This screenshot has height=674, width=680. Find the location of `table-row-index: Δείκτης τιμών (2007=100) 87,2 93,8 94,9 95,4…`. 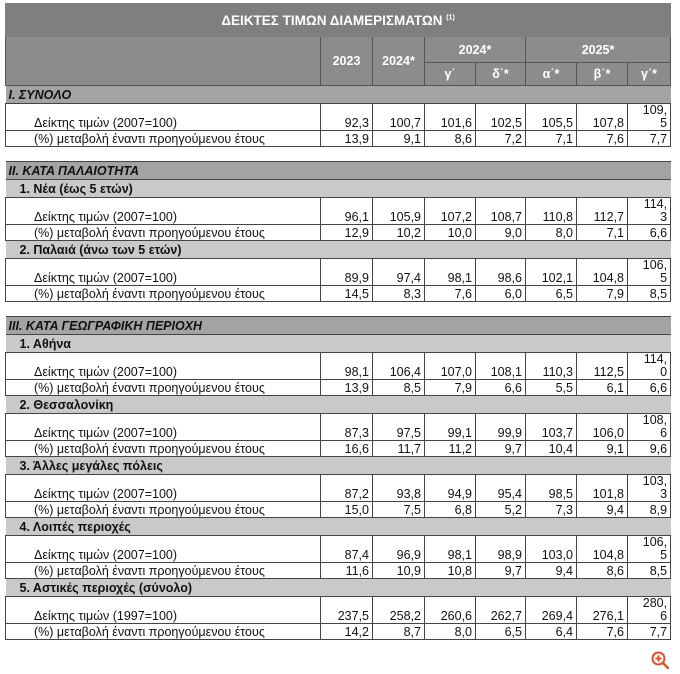

table-row-index: Δείκτης τιμών (2007=100) 87,2 93,8 94,9 95,4… is located at coordinates (338, 488).